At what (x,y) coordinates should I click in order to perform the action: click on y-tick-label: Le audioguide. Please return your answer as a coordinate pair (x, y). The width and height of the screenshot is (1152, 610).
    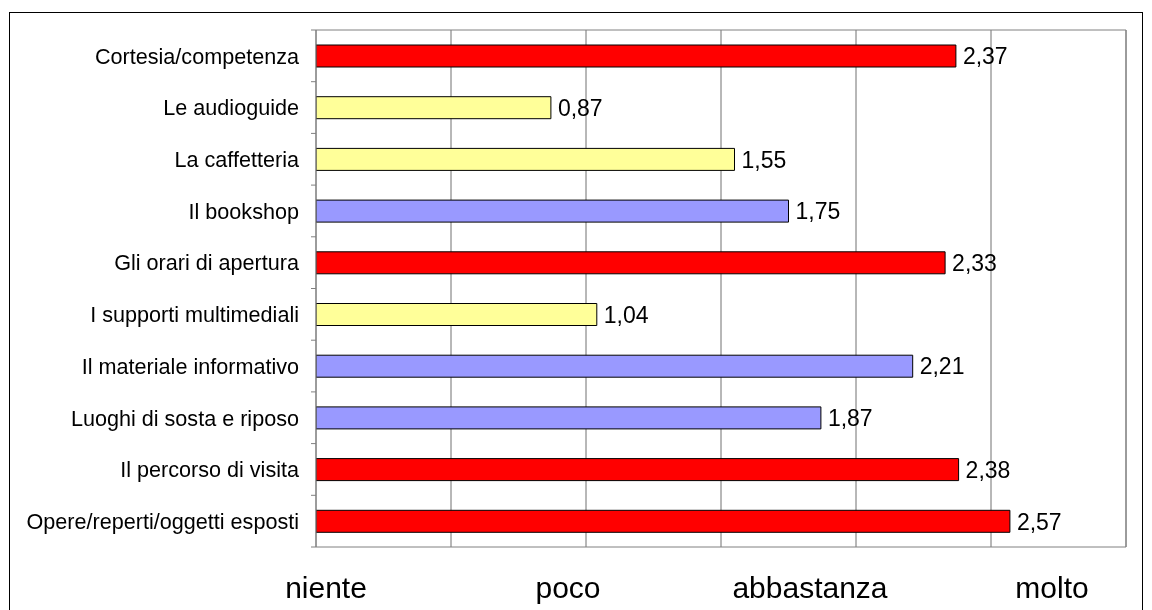
    Looking at the image, I should click on (231, 108).